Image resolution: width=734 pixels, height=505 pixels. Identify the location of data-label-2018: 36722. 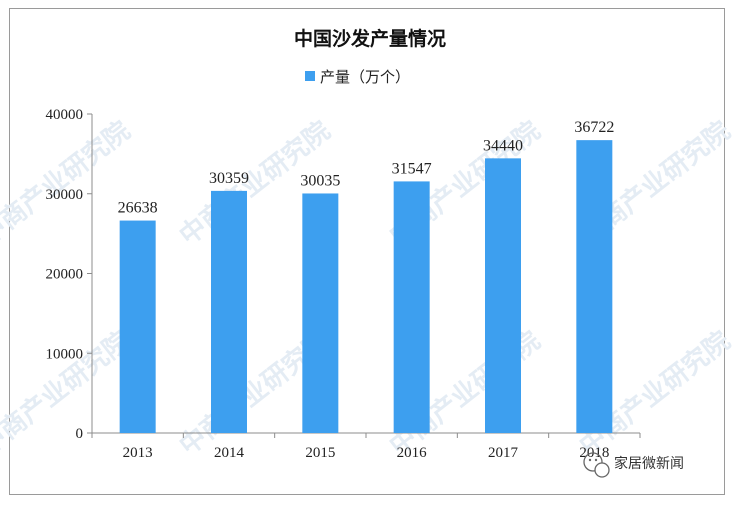
(594, 127).